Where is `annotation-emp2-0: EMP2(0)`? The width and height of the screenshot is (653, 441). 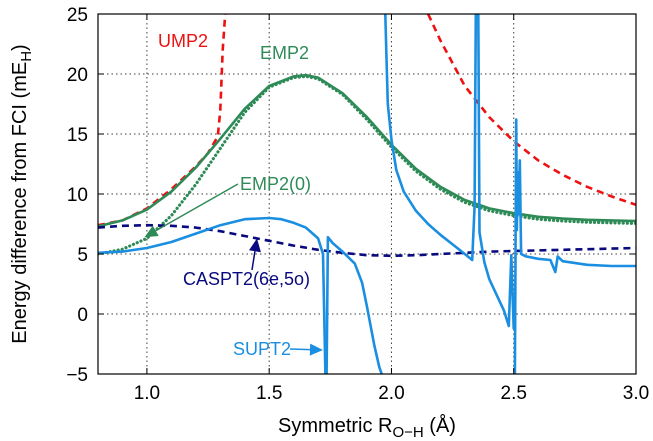
annotation-emp2-0: EMP2(0) is located at coordinates (275, 184).